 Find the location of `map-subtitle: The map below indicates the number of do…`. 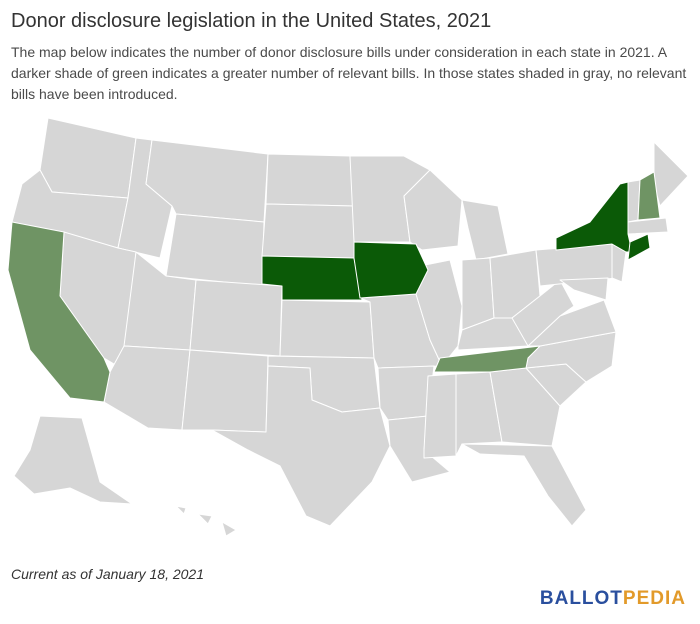

map-subtitle: The map below indicates the number of do… is located at coordinates (349, 73).